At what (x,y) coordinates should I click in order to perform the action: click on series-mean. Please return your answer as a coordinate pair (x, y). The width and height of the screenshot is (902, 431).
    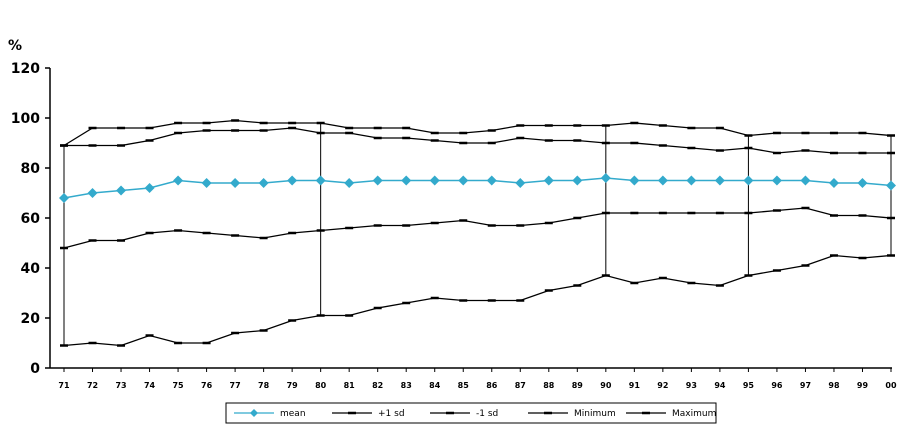
    Looking at the image, I should click on (477, 188).